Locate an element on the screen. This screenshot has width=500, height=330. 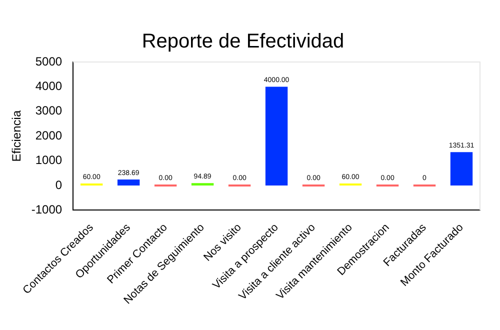
chart-title: Reporte de Efectividad is located at coordinates (243, 41).